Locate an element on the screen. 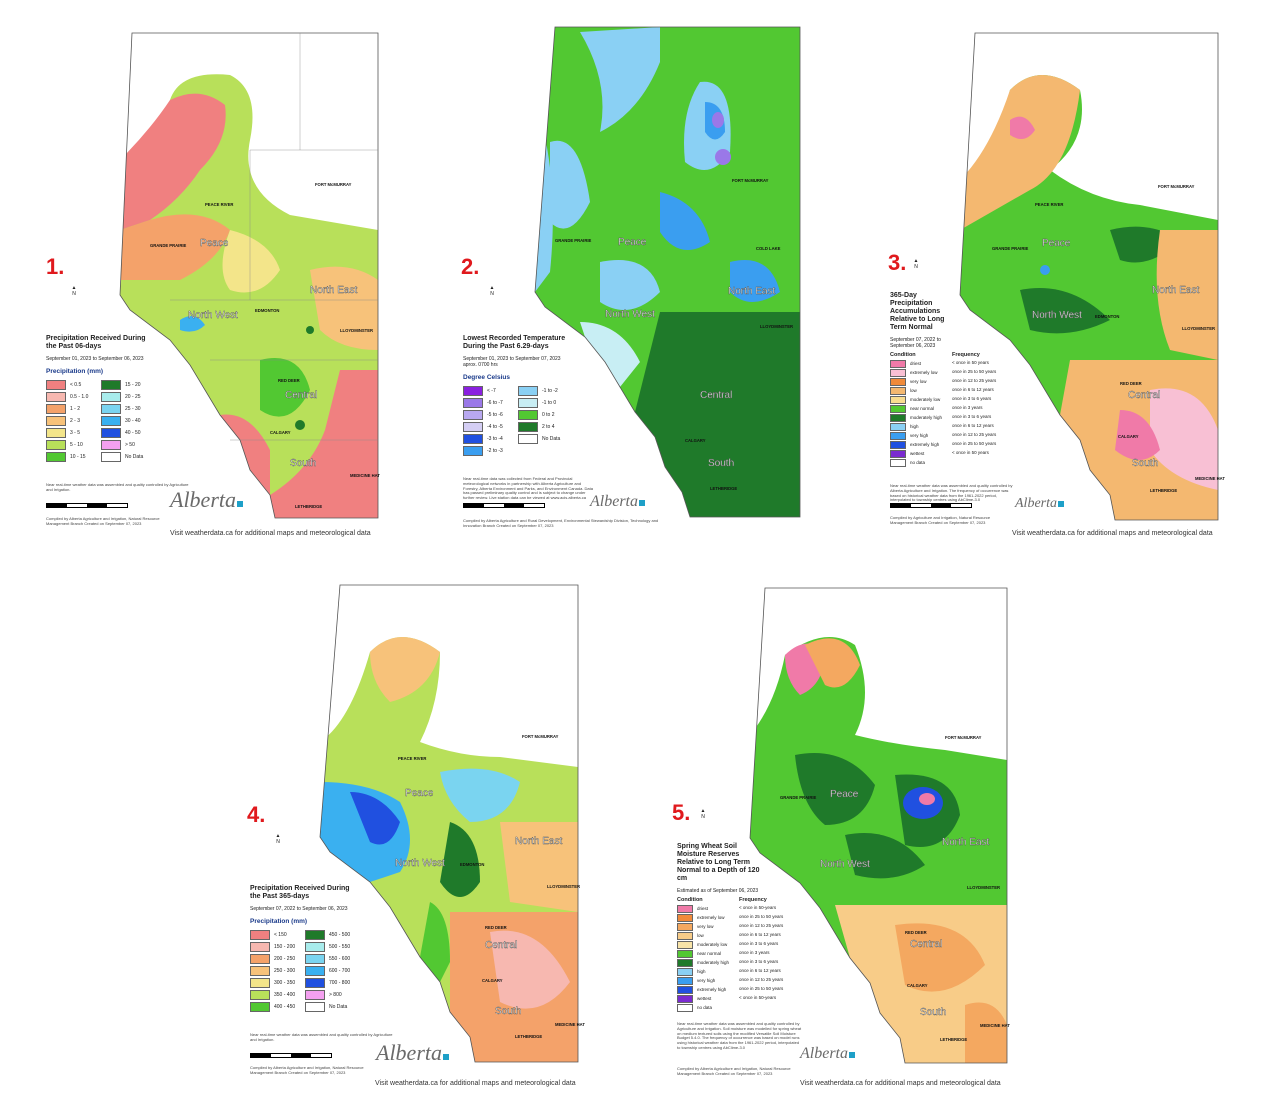  legend-frequency-header: Frequency is located at coordinates (966, 355).